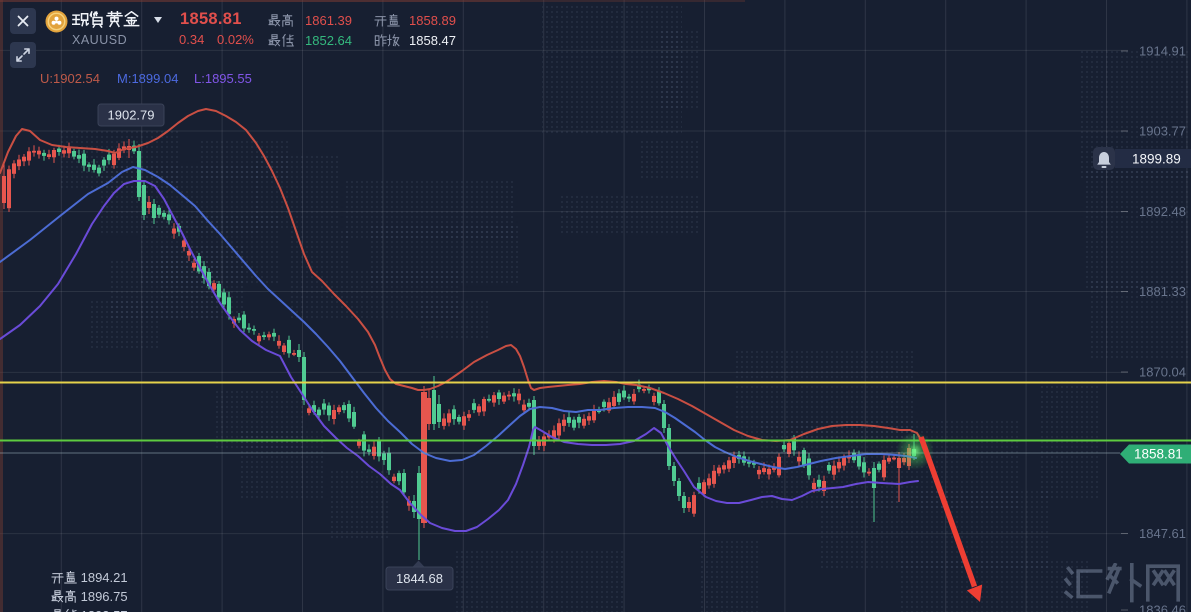 The image size is (1191, 612). I want to click on svg-text: 1844.68, so click(419, 578).